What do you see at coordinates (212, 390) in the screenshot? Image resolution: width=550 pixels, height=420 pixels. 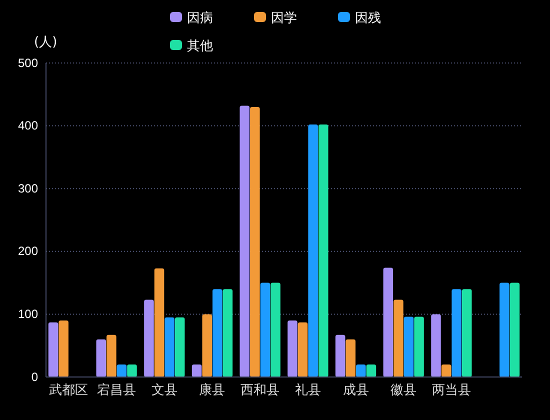 I see `x-tick-label: 康县` at bounding box center [212, 390].